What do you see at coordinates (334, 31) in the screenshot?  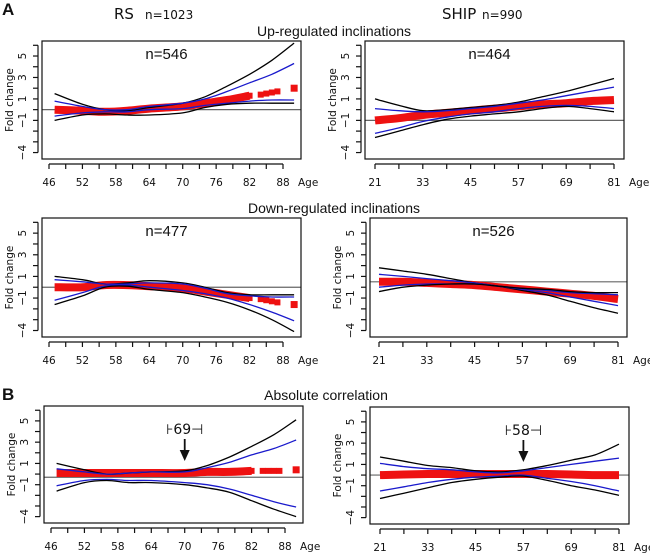 I see `row-title-up: Up-regulated inclinations` at bounding box center [334, 31].